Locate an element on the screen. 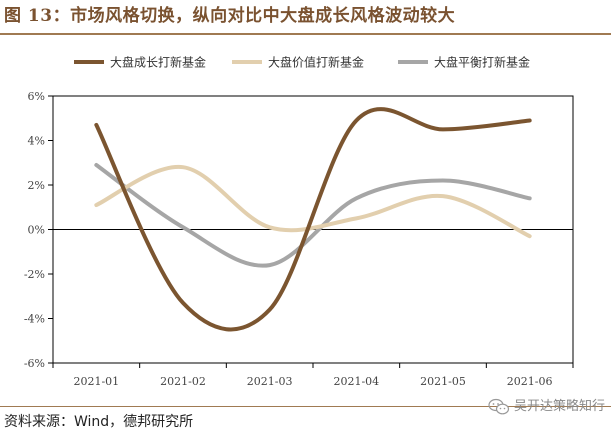  title-divider is located at coordinates (305, 34).